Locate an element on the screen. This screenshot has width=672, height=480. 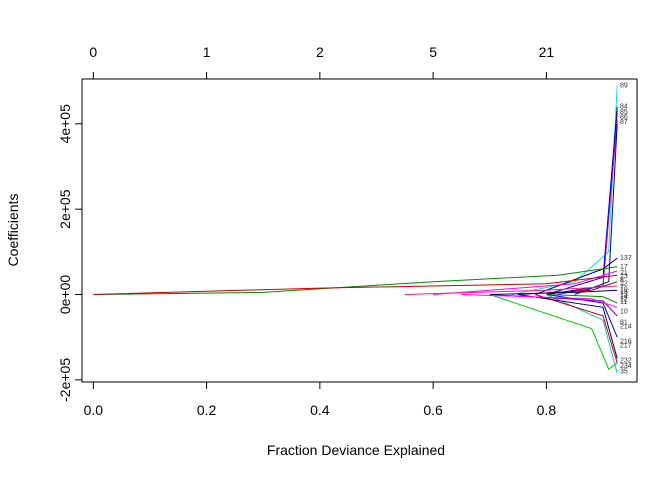
x-tick-label: 0.6 is located at coordinates (433, 410).